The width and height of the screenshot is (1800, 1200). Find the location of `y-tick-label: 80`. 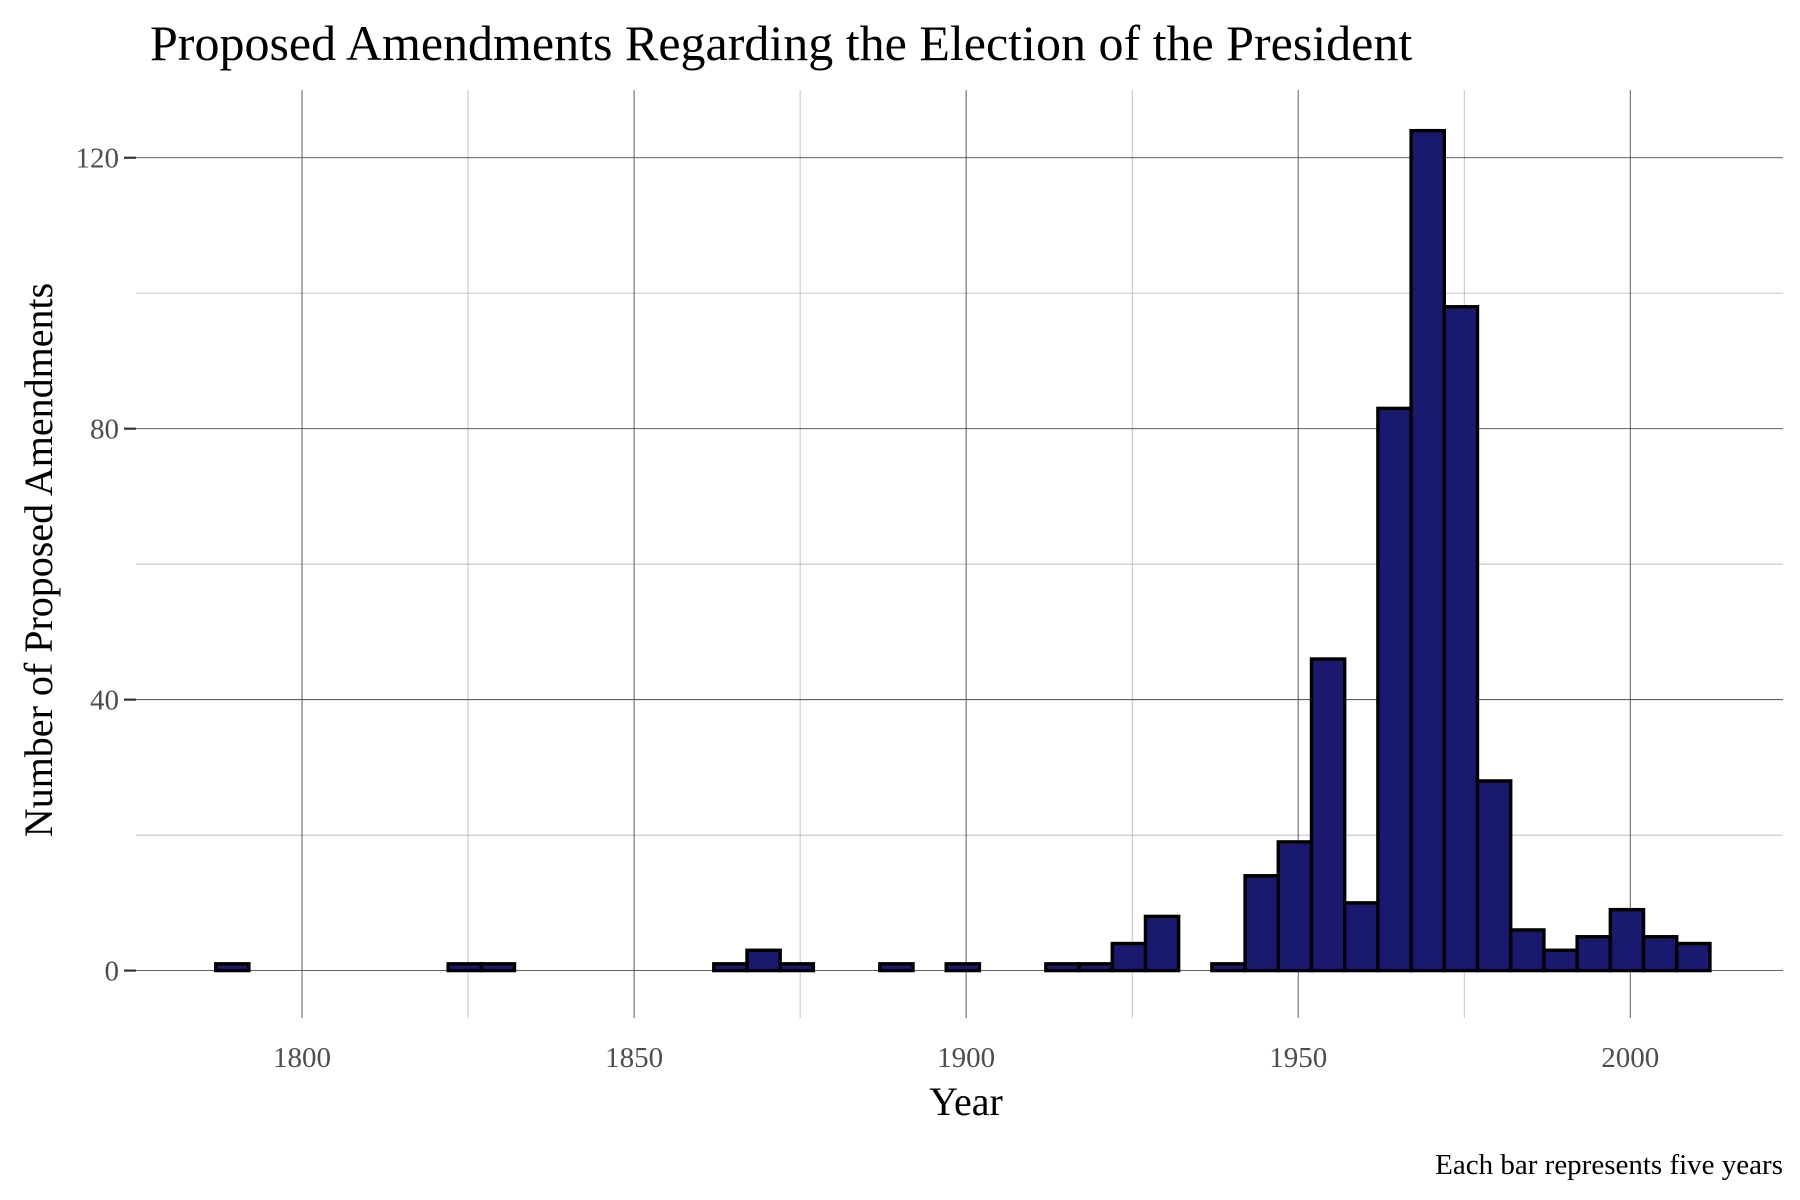

y-tick-label: 80 is located at coordinates (104, 430).